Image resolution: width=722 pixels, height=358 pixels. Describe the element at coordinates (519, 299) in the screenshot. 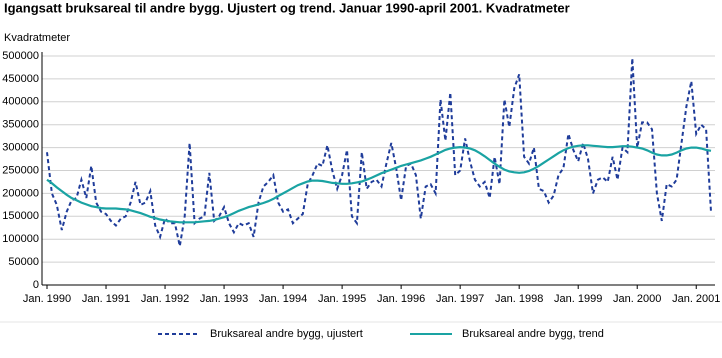

I see `x-tick-label: Jan. 1998` at that location.